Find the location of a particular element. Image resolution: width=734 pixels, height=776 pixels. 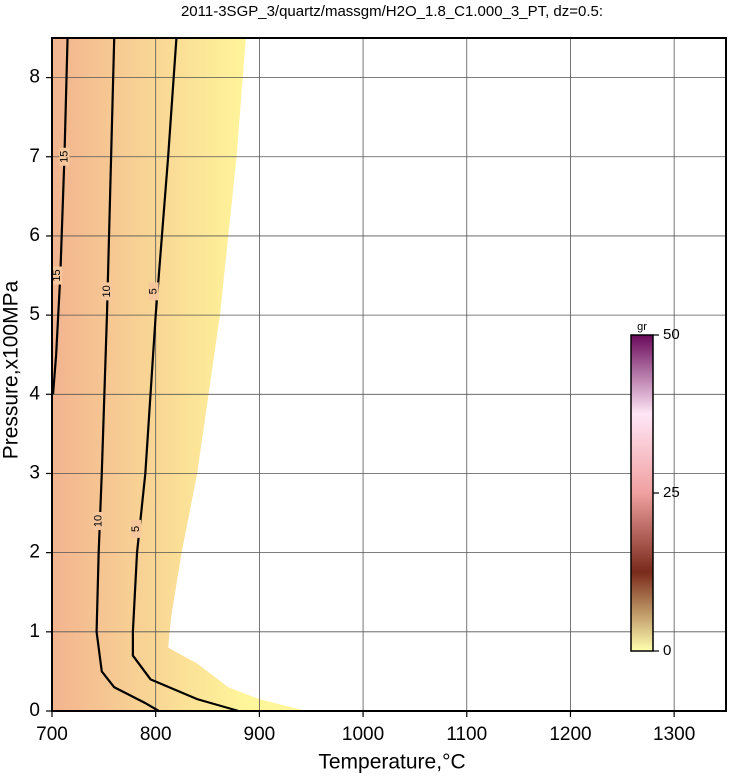

x-tick-label: 900 is located at coordinates (260, 734).